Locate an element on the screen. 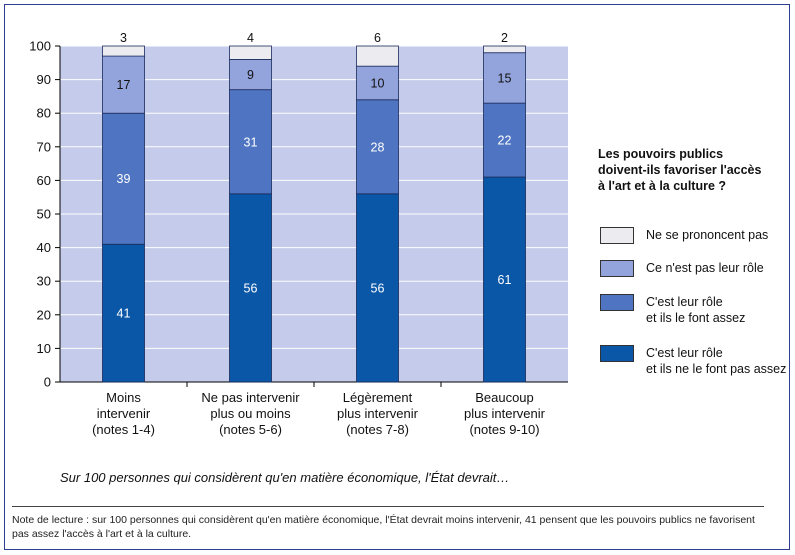  data-label: 28 is located at coordinates (378, 147).